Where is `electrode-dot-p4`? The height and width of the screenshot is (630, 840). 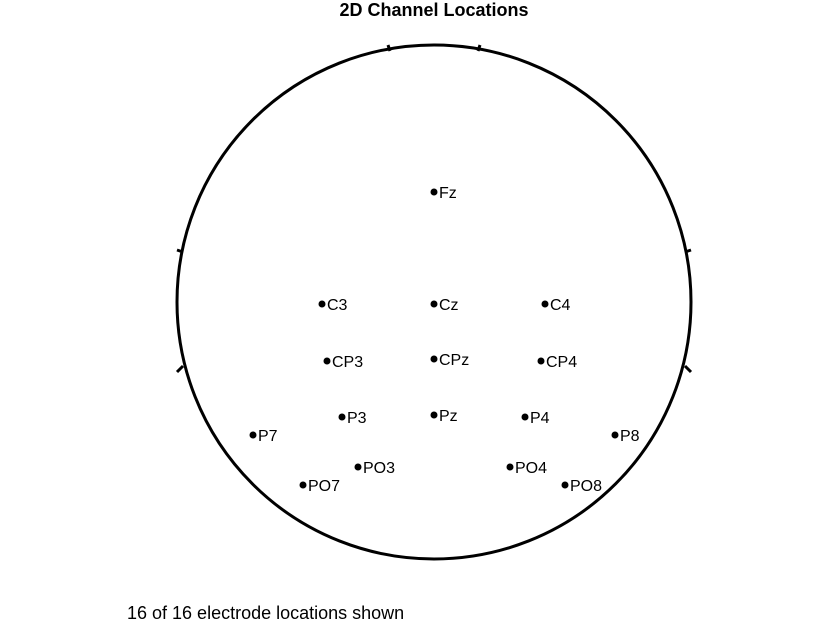
electrode-dot-p4 is located at coordinates (525, 417).